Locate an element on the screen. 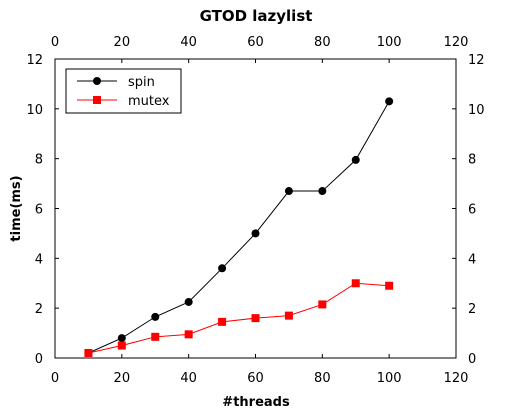 Image resolution: width=511 pixels, height=419 pixels. chart-title: GTOD lazylist is located at coordinates (256, 16).